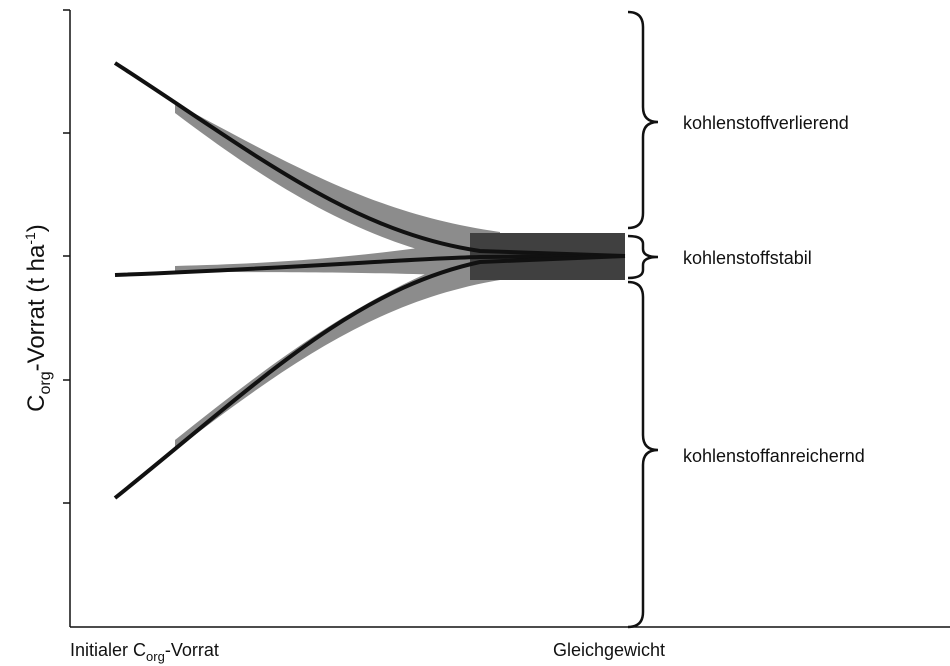 This screenshot has width=950, height=666. Describe the element at coordinates (609, 650) in the screenshot. I see `x-end-label: Gleichgewicht` at that location.